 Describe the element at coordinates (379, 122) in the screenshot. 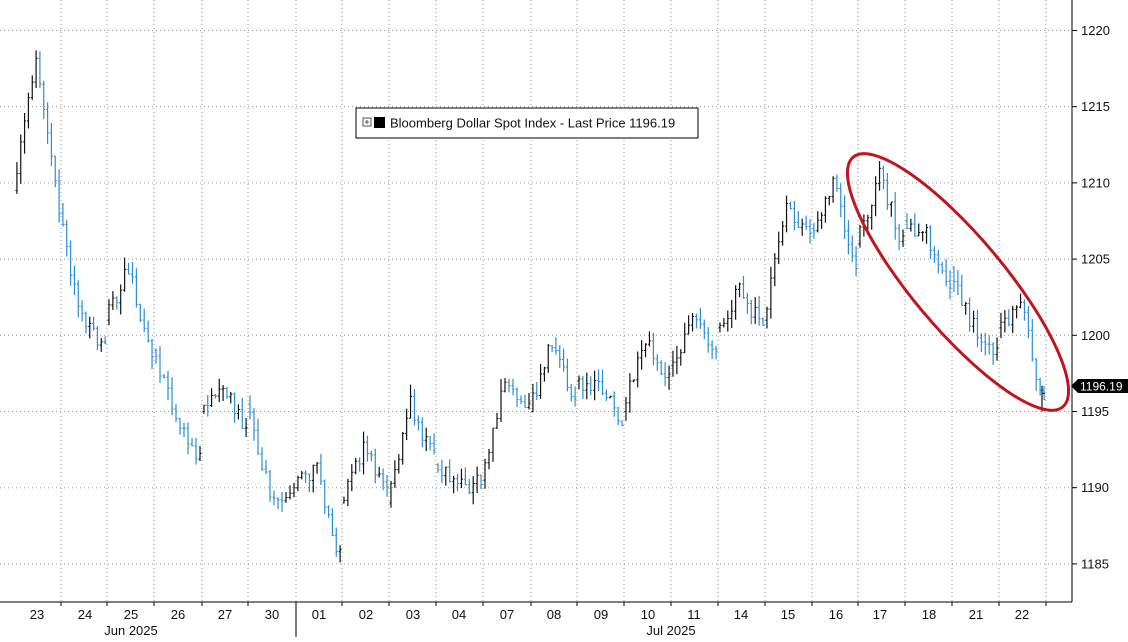

I see `legend-swatch-icon` at that location.